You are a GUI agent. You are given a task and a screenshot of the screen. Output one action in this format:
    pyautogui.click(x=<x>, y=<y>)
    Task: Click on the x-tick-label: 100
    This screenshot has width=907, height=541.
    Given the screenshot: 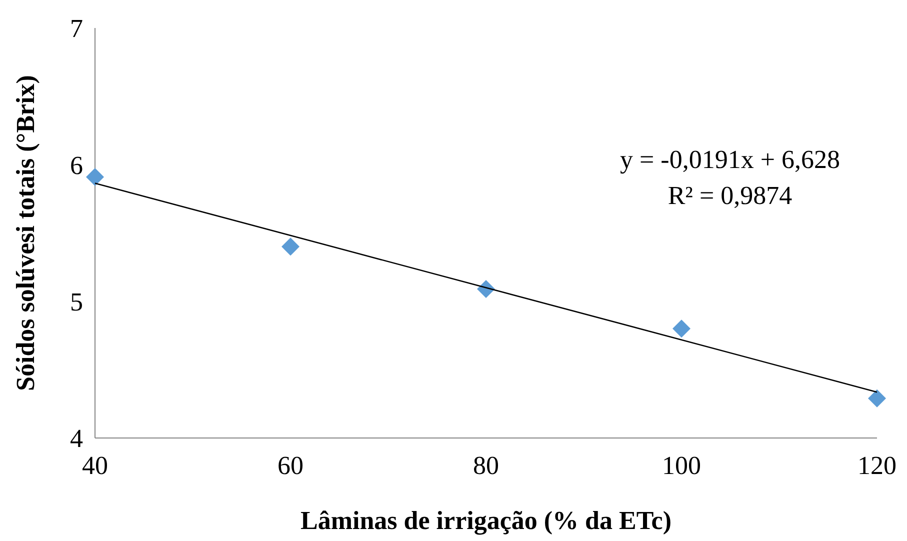 What is the action you would take?
    pyautogui.click(x=681, y=465)
    